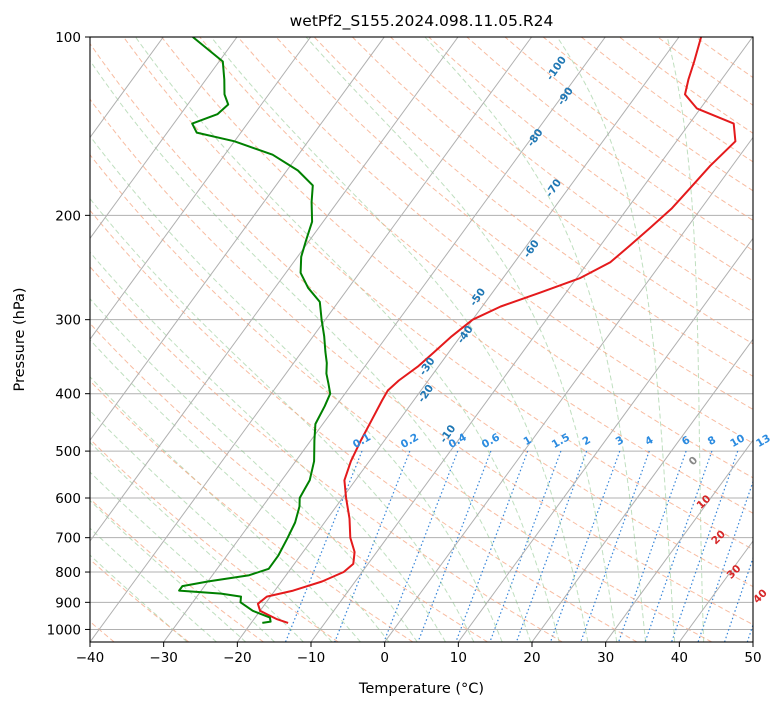 The image size is (775, 708). I want to click on y-tick-label: 100, so click(68, 38).